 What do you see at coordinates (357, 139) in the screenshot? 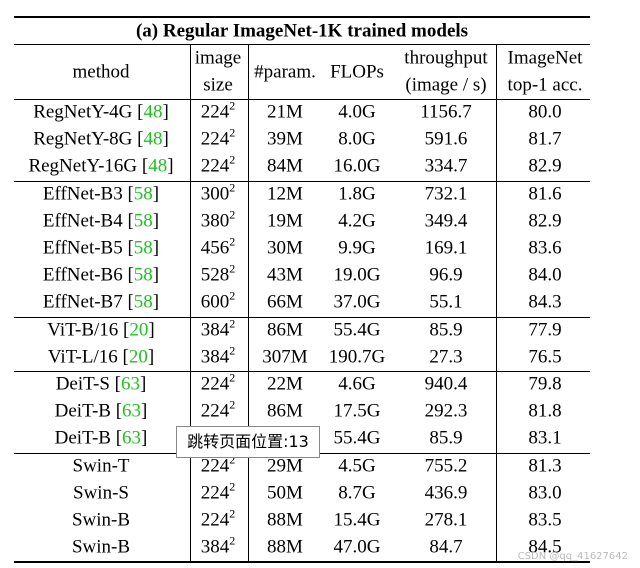
I see `flops-cell: 8.0G` at bounding box center [357, 139].